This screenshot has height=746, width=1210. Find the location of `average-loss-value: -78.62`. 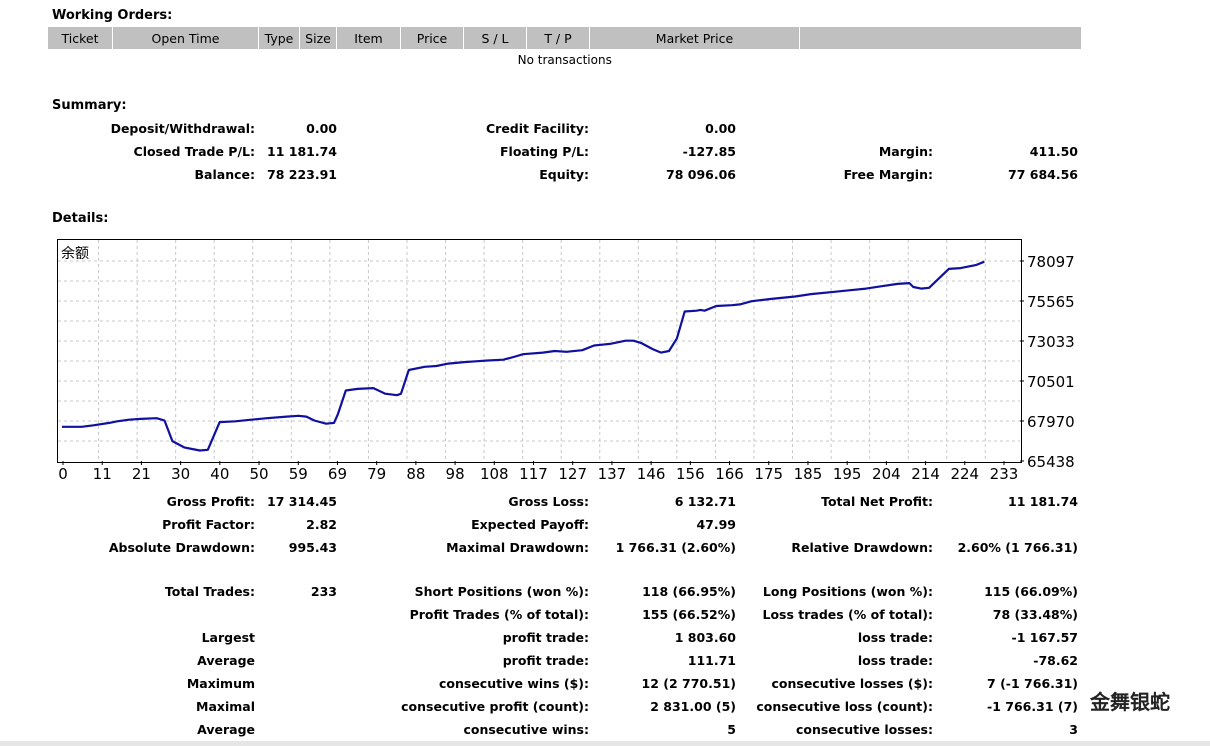

average-loss-value: -78.62 is located at coordinates (1055, 660).